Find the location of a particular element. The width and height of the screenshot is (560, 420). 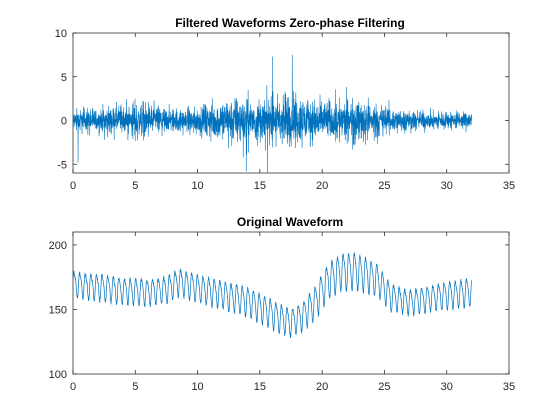

subplot-2-title: Original Waveform is located at coordinates (290, 222).